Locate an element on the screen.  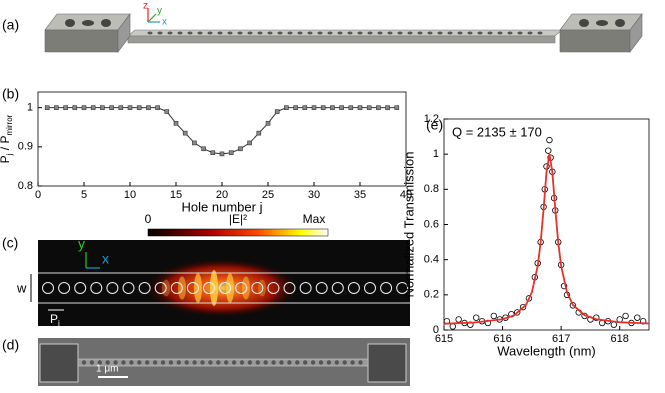
sem-image is located at coordinates (224, 362).